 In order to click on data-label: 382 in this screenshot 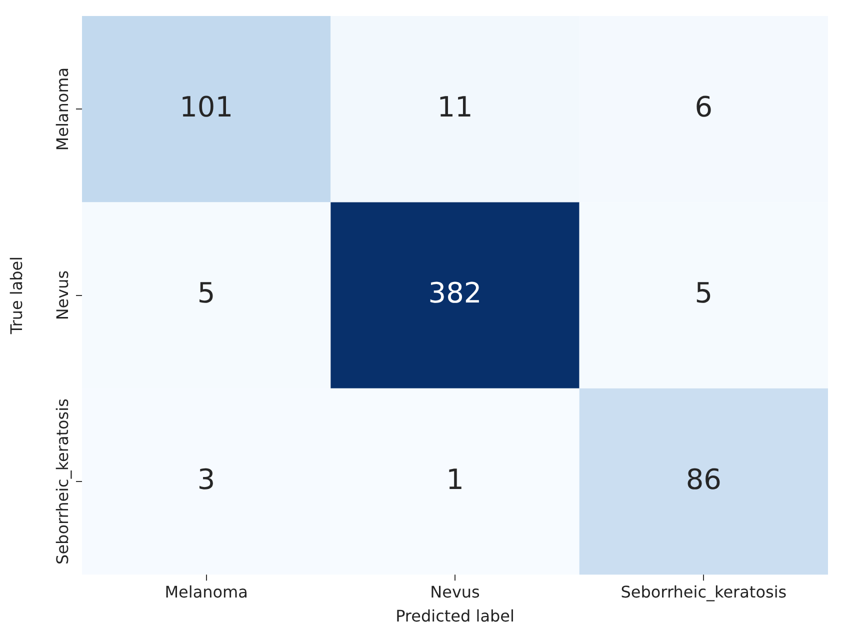, I will do `click(455, 293)`.